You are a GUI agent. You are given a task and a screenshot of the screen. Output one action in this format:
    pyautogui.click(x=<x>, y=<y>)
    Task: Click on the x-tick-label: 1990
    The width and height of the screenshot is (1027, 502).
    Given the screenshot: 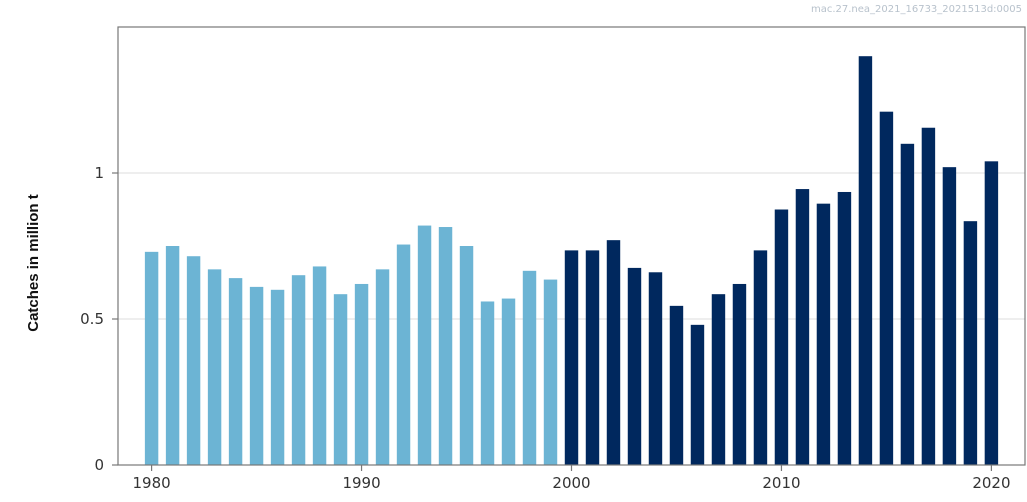 What is the action you would take?
    pyautogui.click(x=361, y=483)
    